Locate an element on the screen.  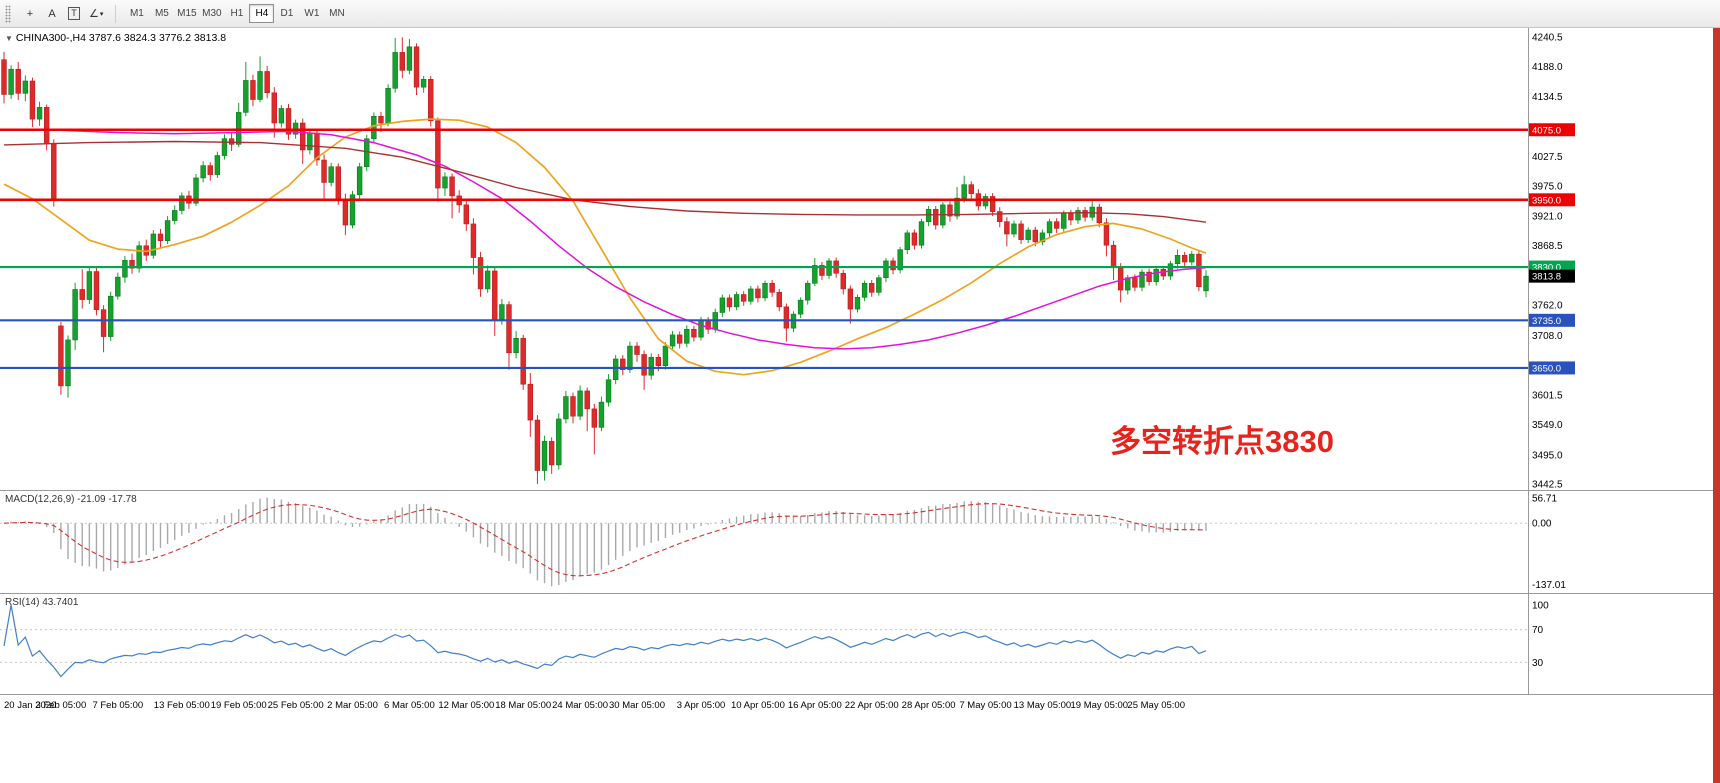
shapes-tool-button: ∠ ▾ is located at coordinates (96, 14).